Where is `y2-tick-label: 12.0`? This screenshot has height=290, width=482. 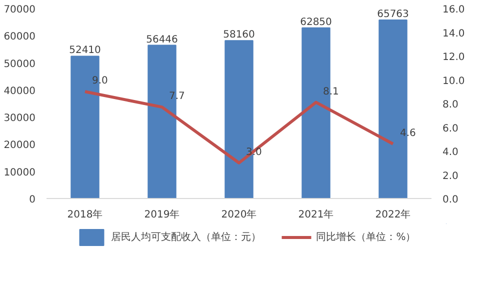 y2-tick-label: 12.0 is located at coordinates (453, 57).